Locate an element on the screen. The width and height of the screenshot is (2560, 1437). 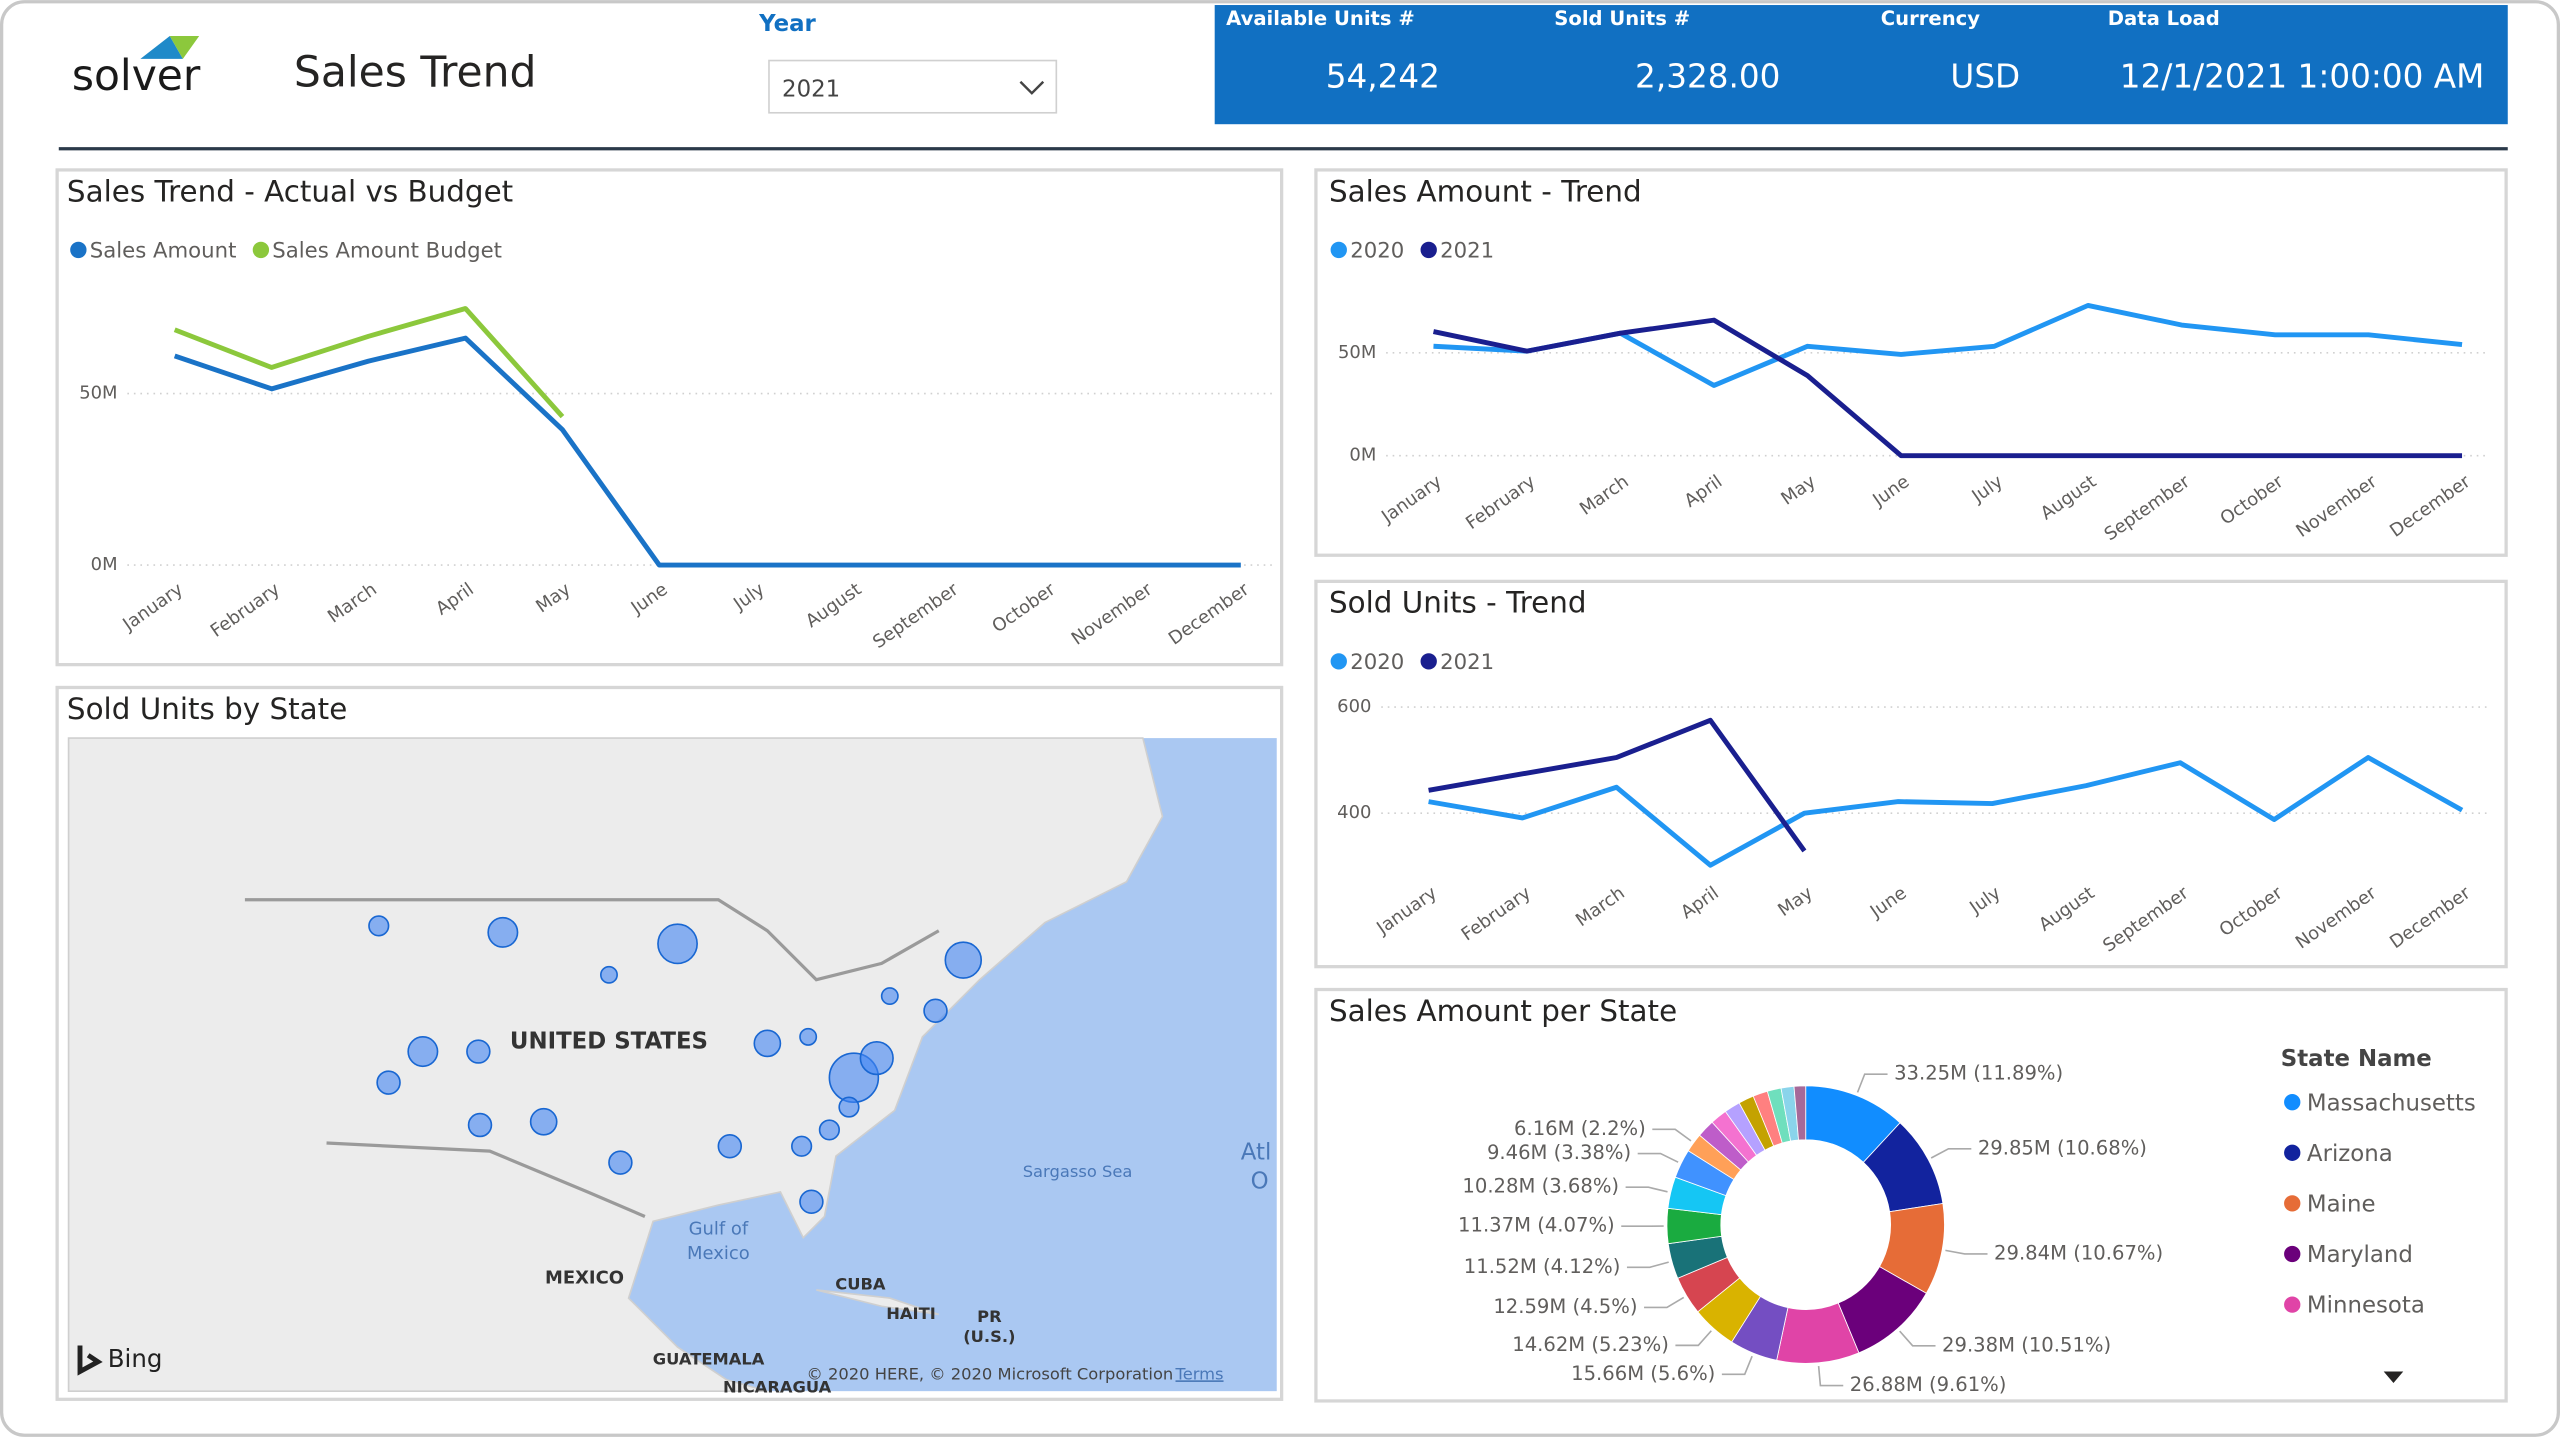
kpi-label: Currency is located at coordinates (1930, 18).